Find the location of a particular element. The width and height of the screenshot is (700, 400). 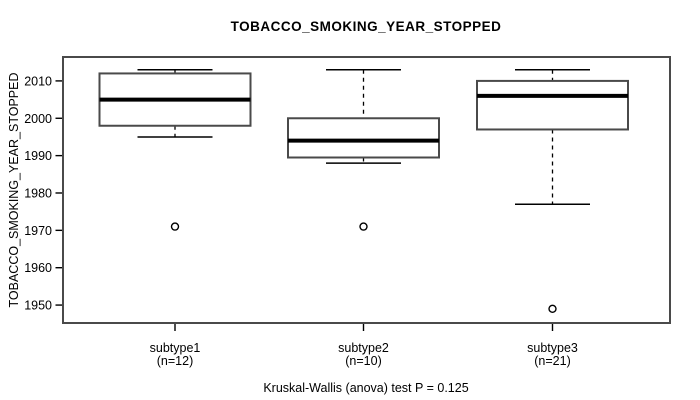

y-tick-label: 1990 is located at coordinates (38, 156).